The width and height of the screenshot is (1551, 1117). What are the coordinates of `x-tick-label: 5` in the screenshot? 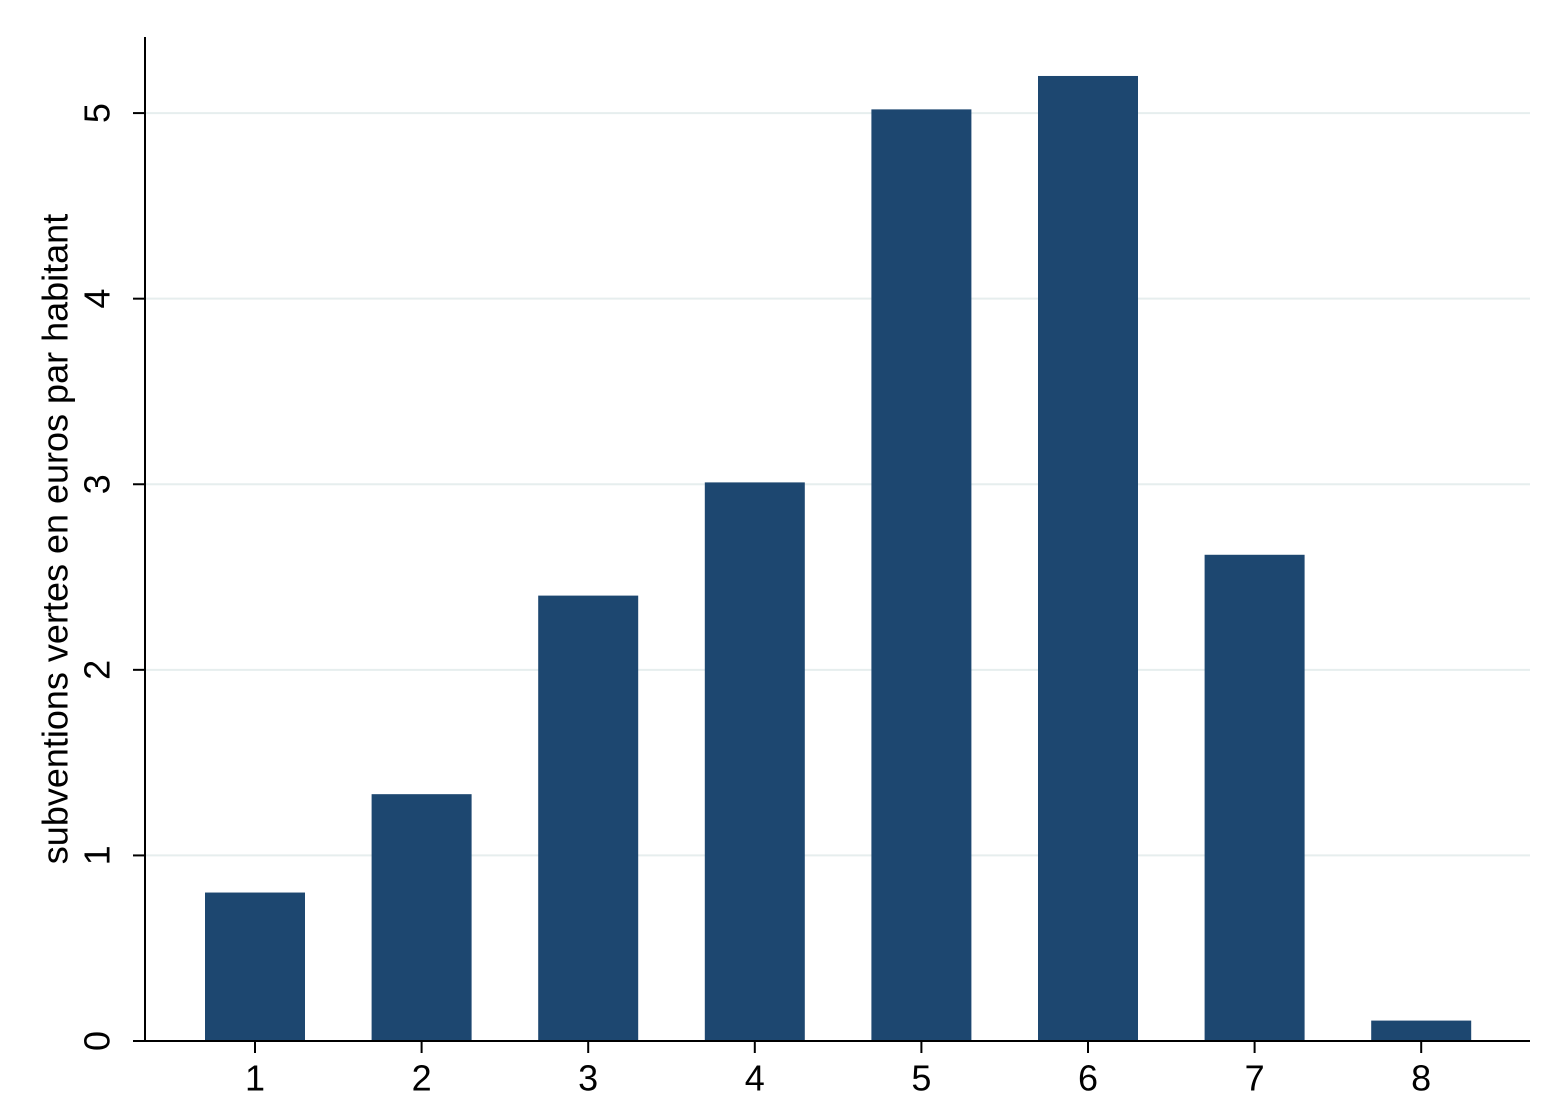 It's located at (921, 1078).